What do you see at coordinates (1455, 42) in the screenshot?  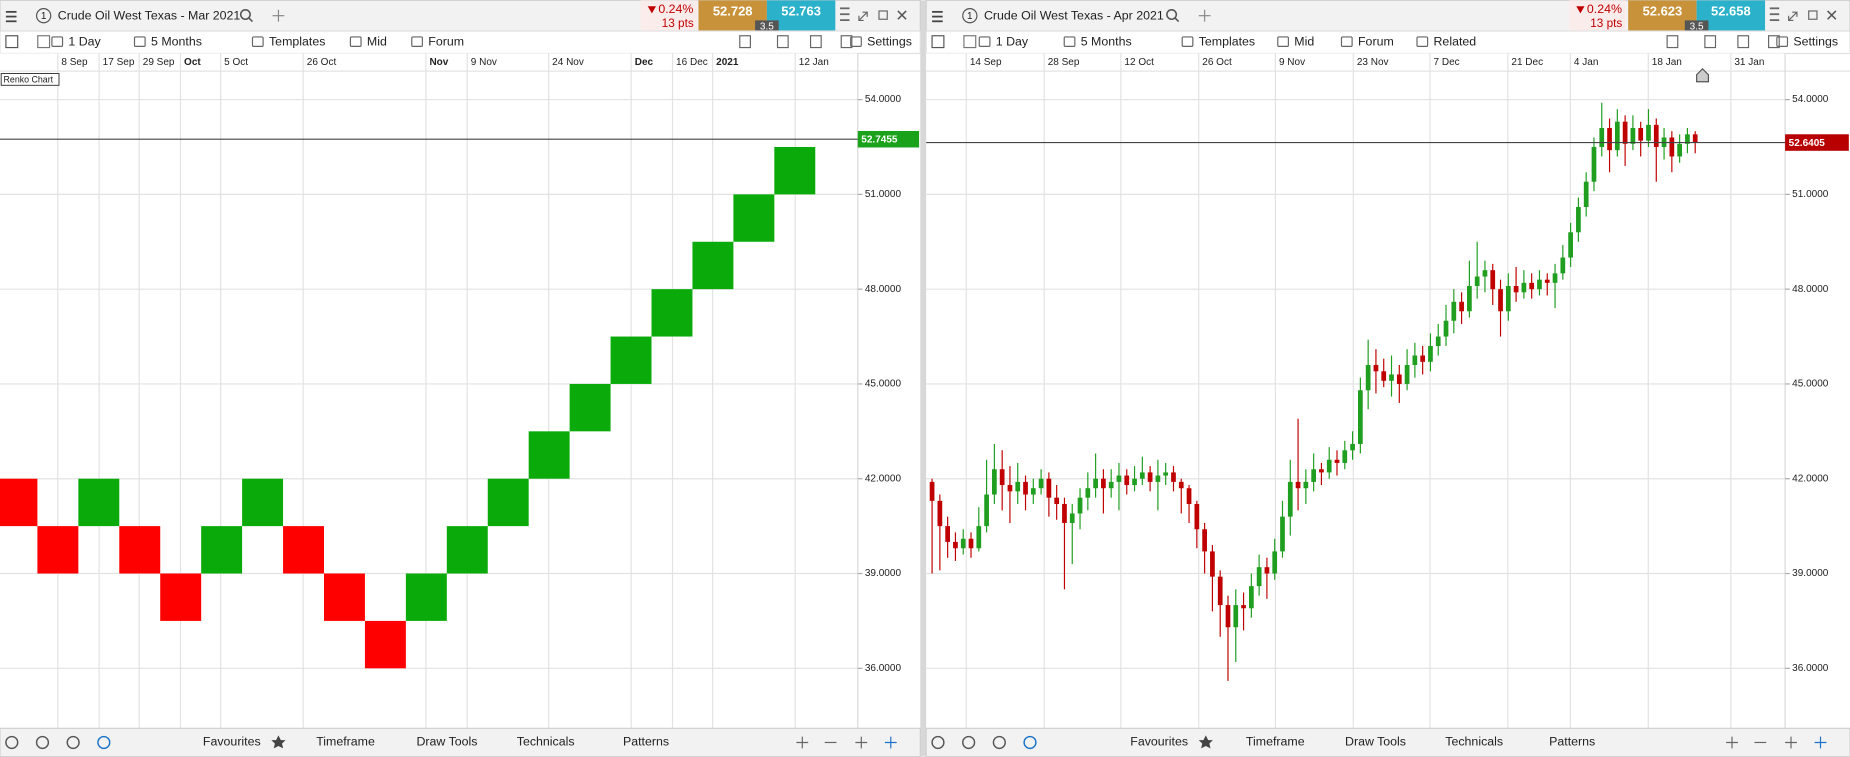 I see `toolbar-item: Related` at bounding box center [1455, 42].